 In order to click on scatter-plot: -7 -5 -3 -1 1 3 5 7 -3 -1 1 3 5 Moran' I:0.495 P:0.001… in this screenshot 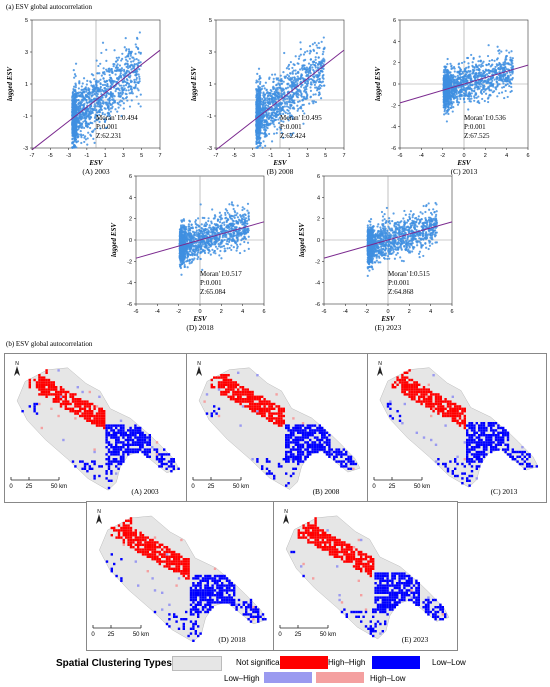, I will do `click(271, 97)`.